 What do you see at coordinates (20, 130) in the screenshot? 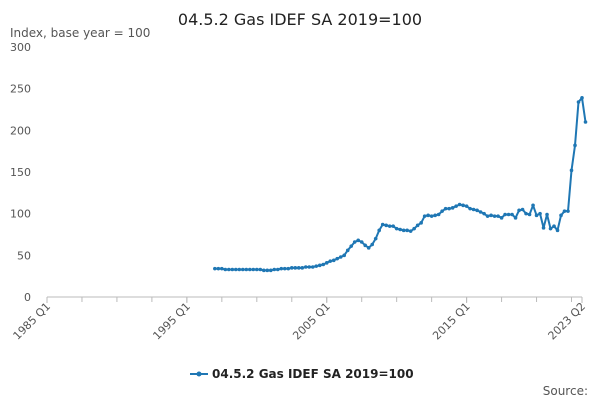
I see `y-tick-label: 200` at bounding box center [20, 130].